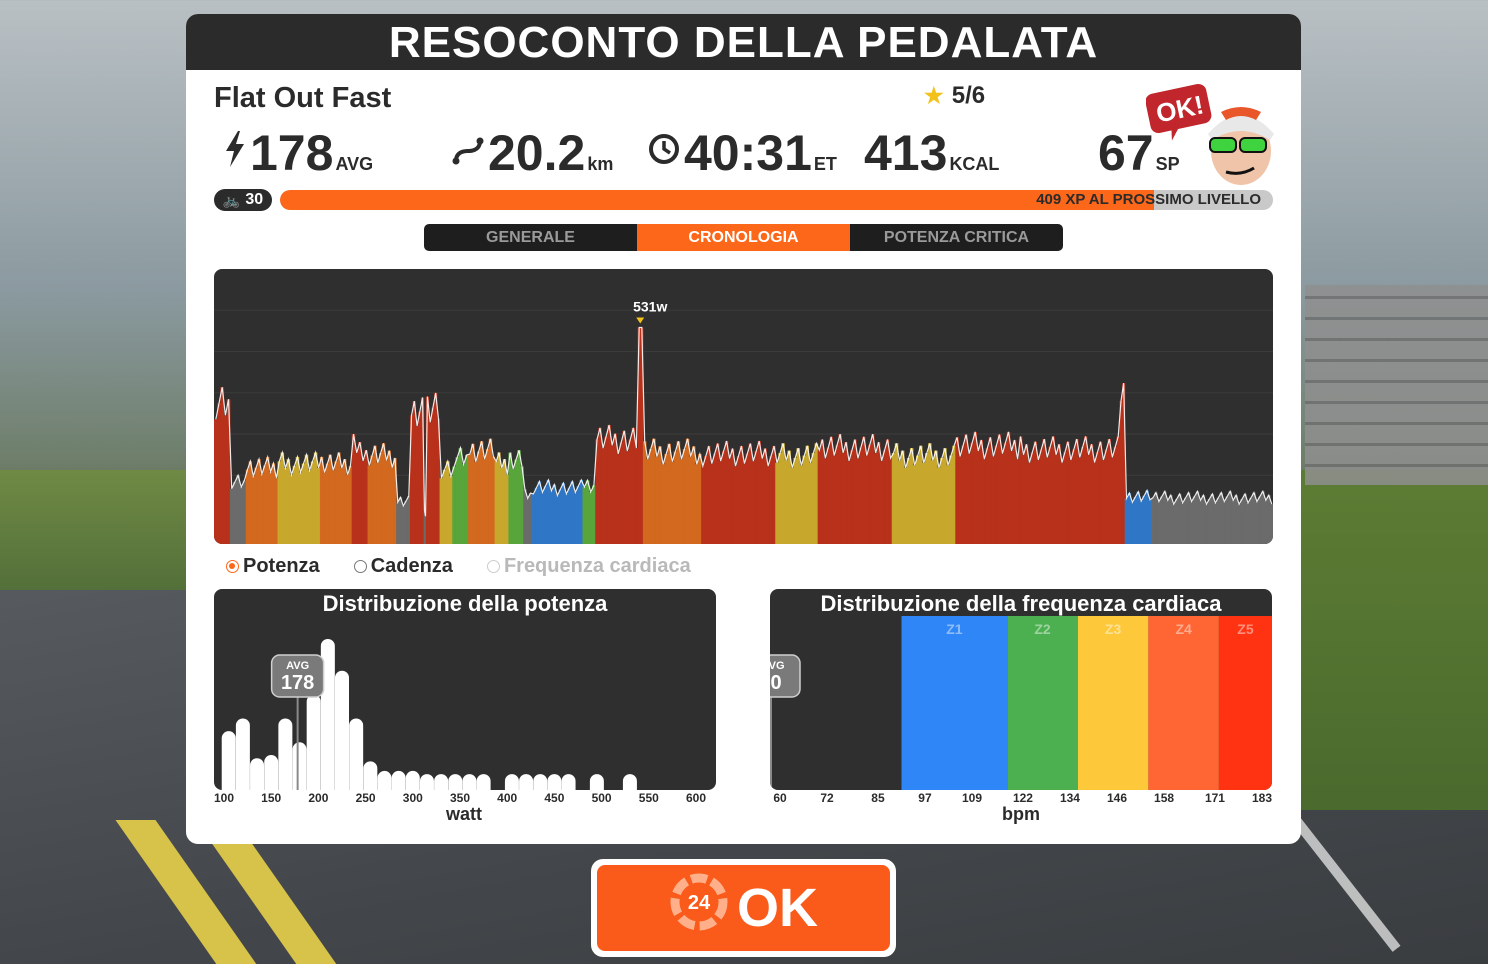 Image resolution: width=1488 pixels, height=964 pixels. Describe the element at coordinates (458, 566) in the screenshot. I see `chart-legend: Potenza Cadenza Frequenza cardiaca` at that location.